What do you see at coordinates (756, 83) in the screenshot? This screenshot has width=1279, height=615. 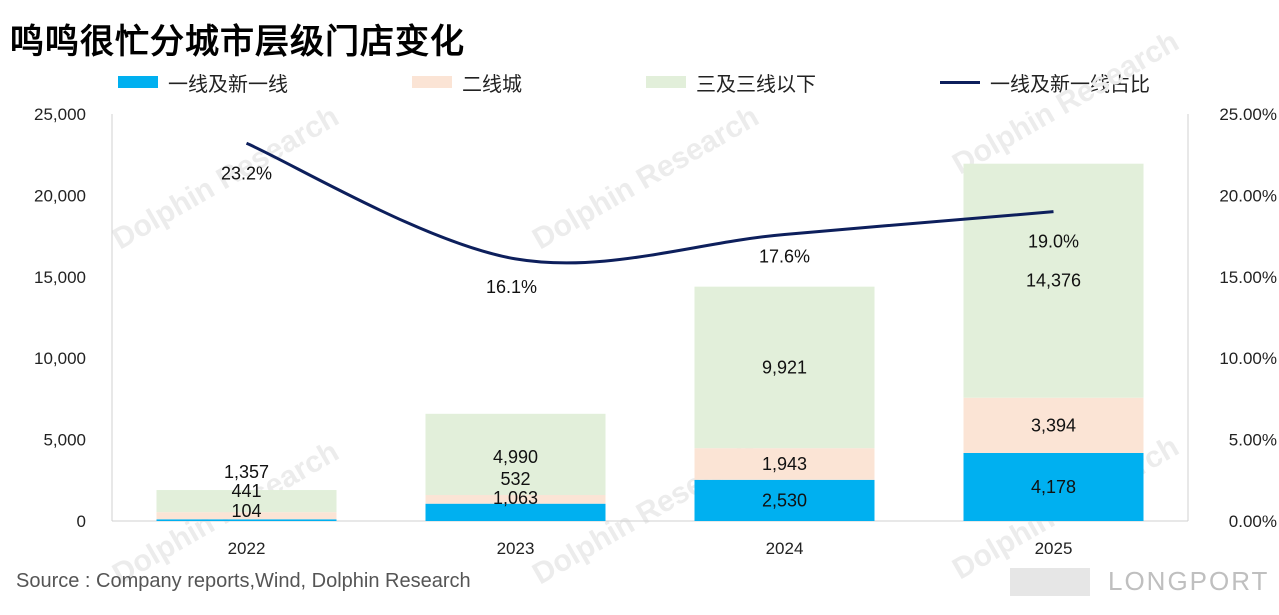 I see `legend-label-tier3: 三及三线以下` at bounding box center [756, 83].